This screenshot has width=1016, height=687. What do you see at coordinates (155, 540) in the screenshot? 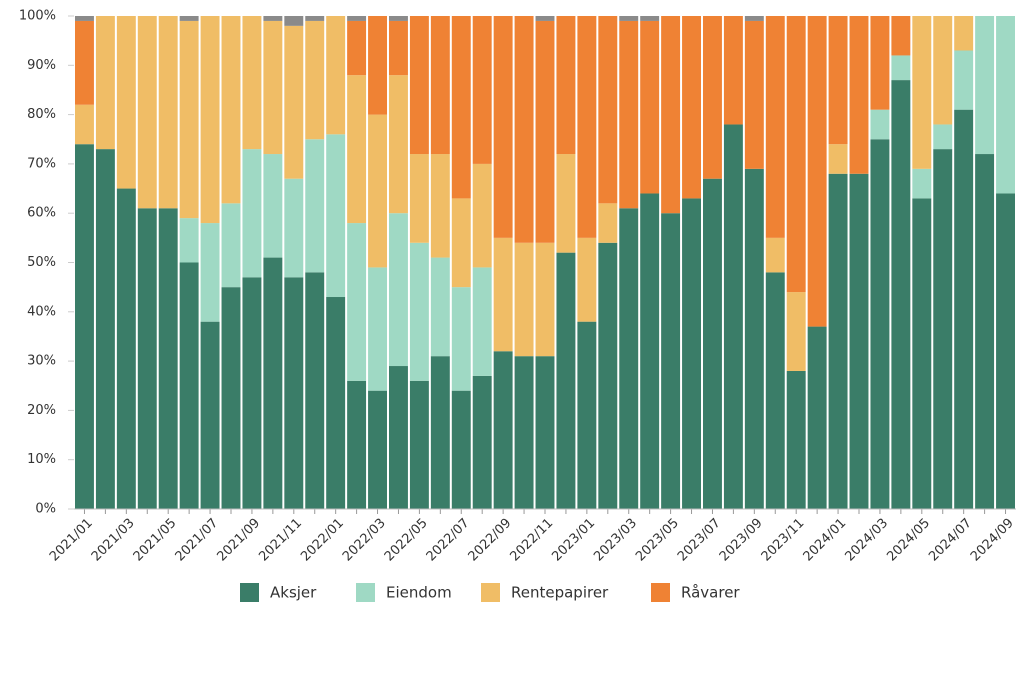
I see `x-tick-label: 2021/05` at bounding box center [155, 540].